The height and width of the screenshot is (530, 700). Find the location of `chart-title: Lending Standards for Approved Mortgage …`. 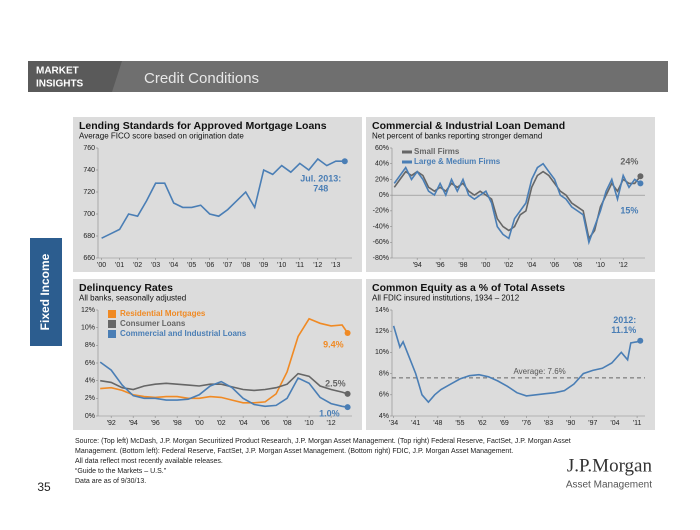

chart-title: Lending Standards for Approved Mortgage … is located at coordinates (203, 126).